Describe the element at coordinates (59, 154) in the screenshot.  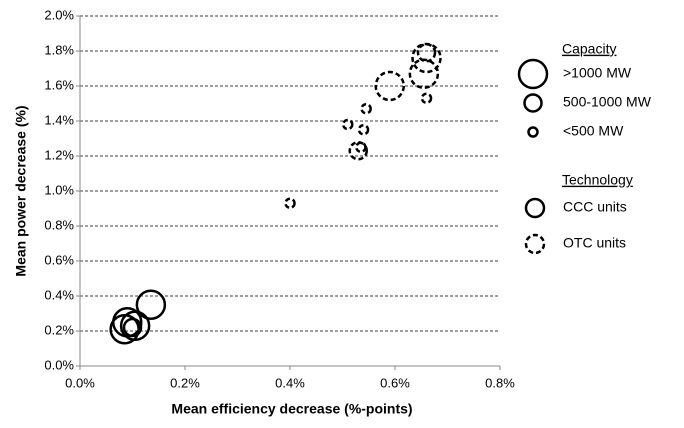
I see `y-tick-label: 1.2%` at that location.